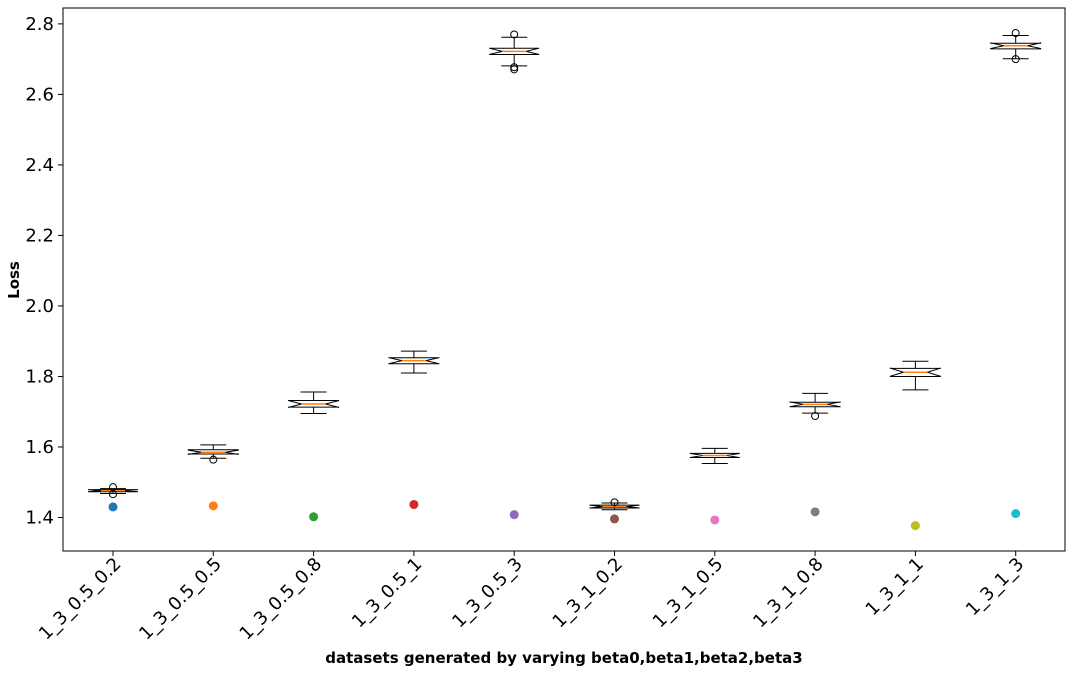 This screenshot has height=673, width=1073. I want to click on box-1_3_0.5_0.5, so click(213, 454).